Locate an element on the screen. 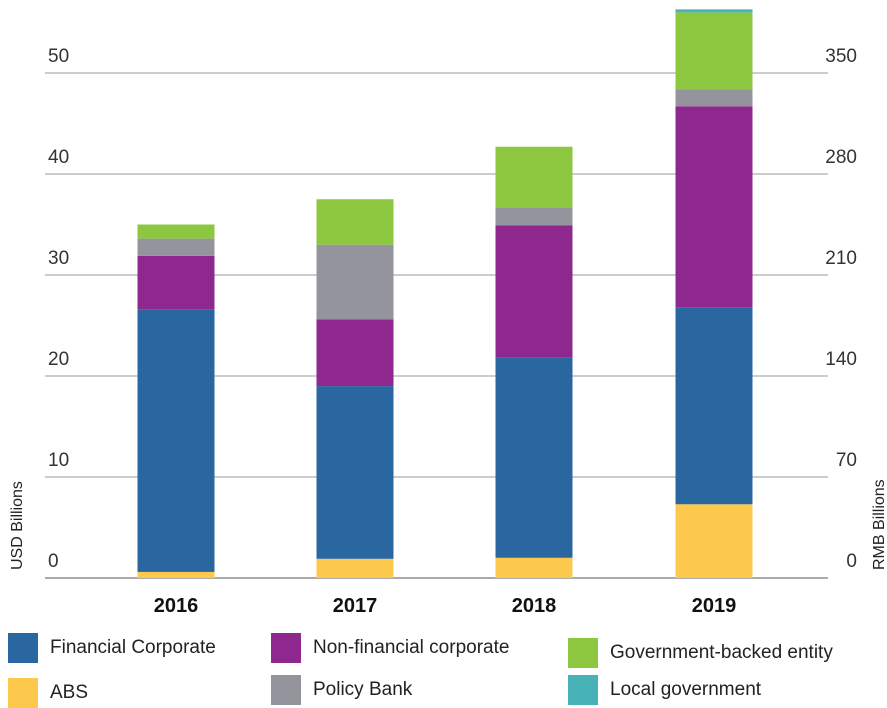  y-tick-label-left: 50 is located at coordinates (58, 56).